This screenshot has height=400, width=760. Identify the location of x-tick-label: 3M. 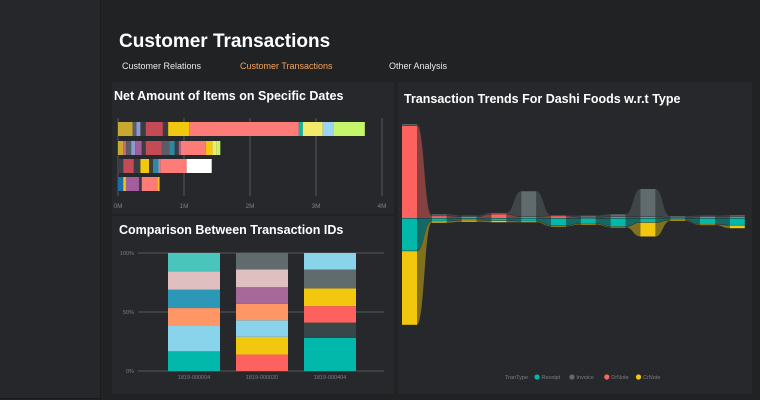
(315, 206).